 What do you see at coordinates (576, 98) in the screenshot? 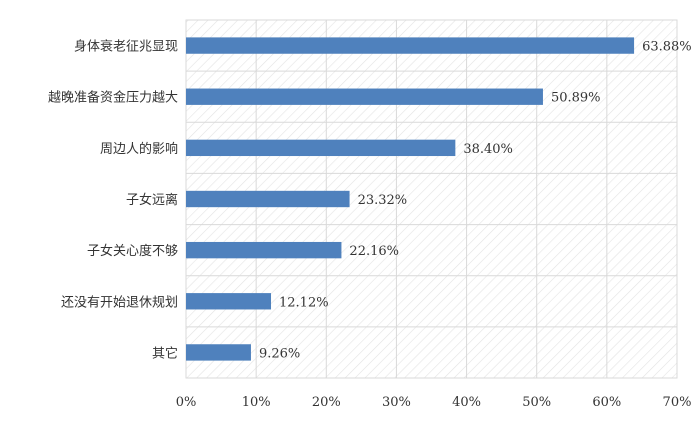
I see `data-label: 50.89%` at bounding box center [576, 98].